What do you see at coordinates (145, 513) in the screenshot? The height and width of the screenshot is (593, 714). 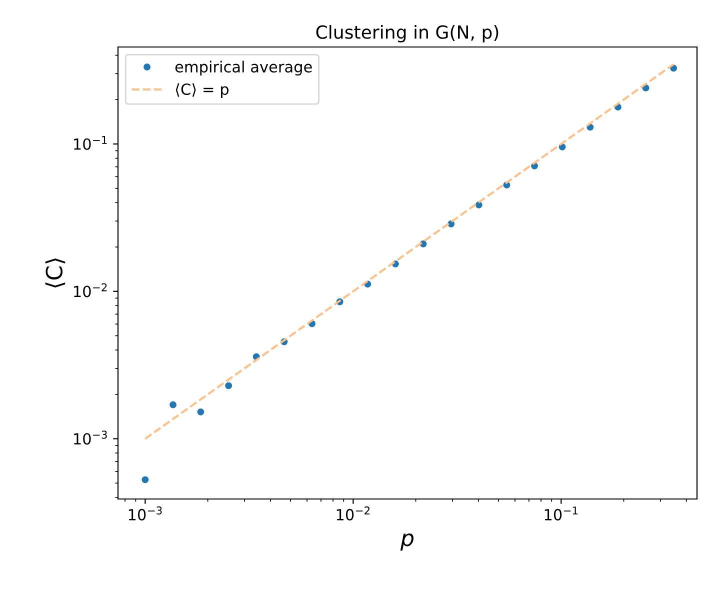 I see `x-tick-label: 10$^{−3}$` at bounding box center [145, 513].